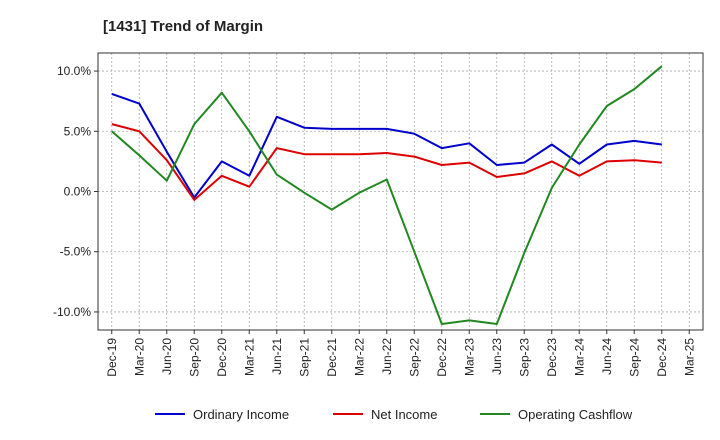 This screenshot has width=720, height=440. What do you see at coordinates (607, 356) in the screenshot?
I see `x-tick-label: Jun-24` at bounding box center [607, 356].